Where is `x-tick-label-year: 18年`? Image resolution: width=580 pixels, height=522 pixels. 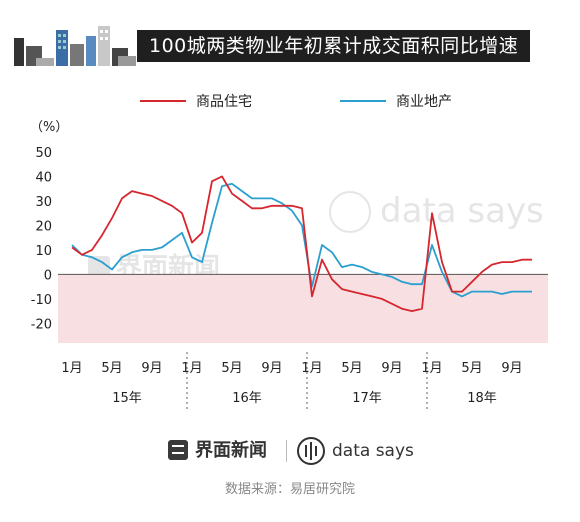
x-tick-label-year: 18年 is located at coordinates (482, 398).